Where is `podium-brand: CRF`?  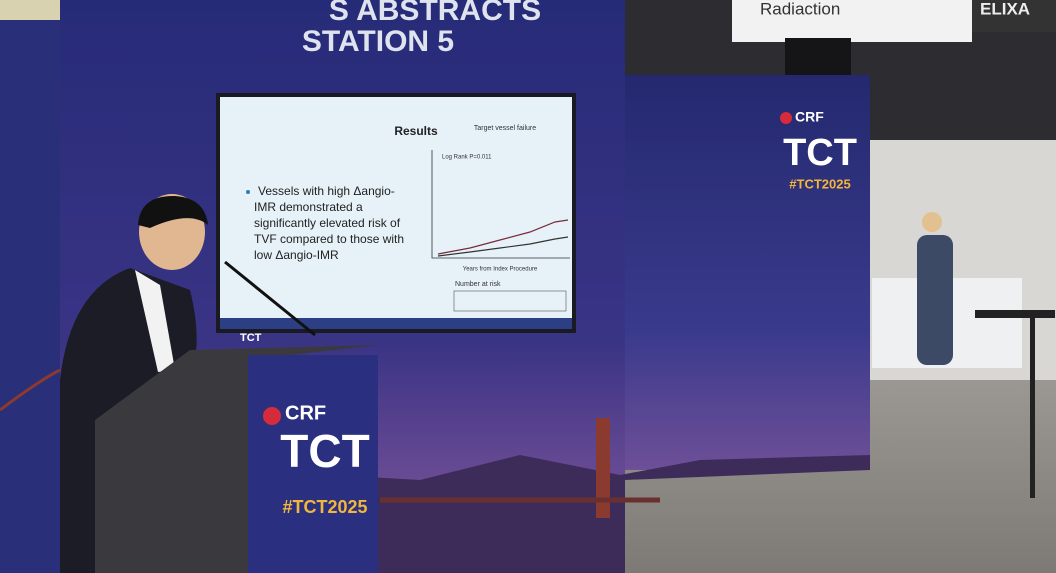 podium-brand: CRF is located at coordinates (305, 413).